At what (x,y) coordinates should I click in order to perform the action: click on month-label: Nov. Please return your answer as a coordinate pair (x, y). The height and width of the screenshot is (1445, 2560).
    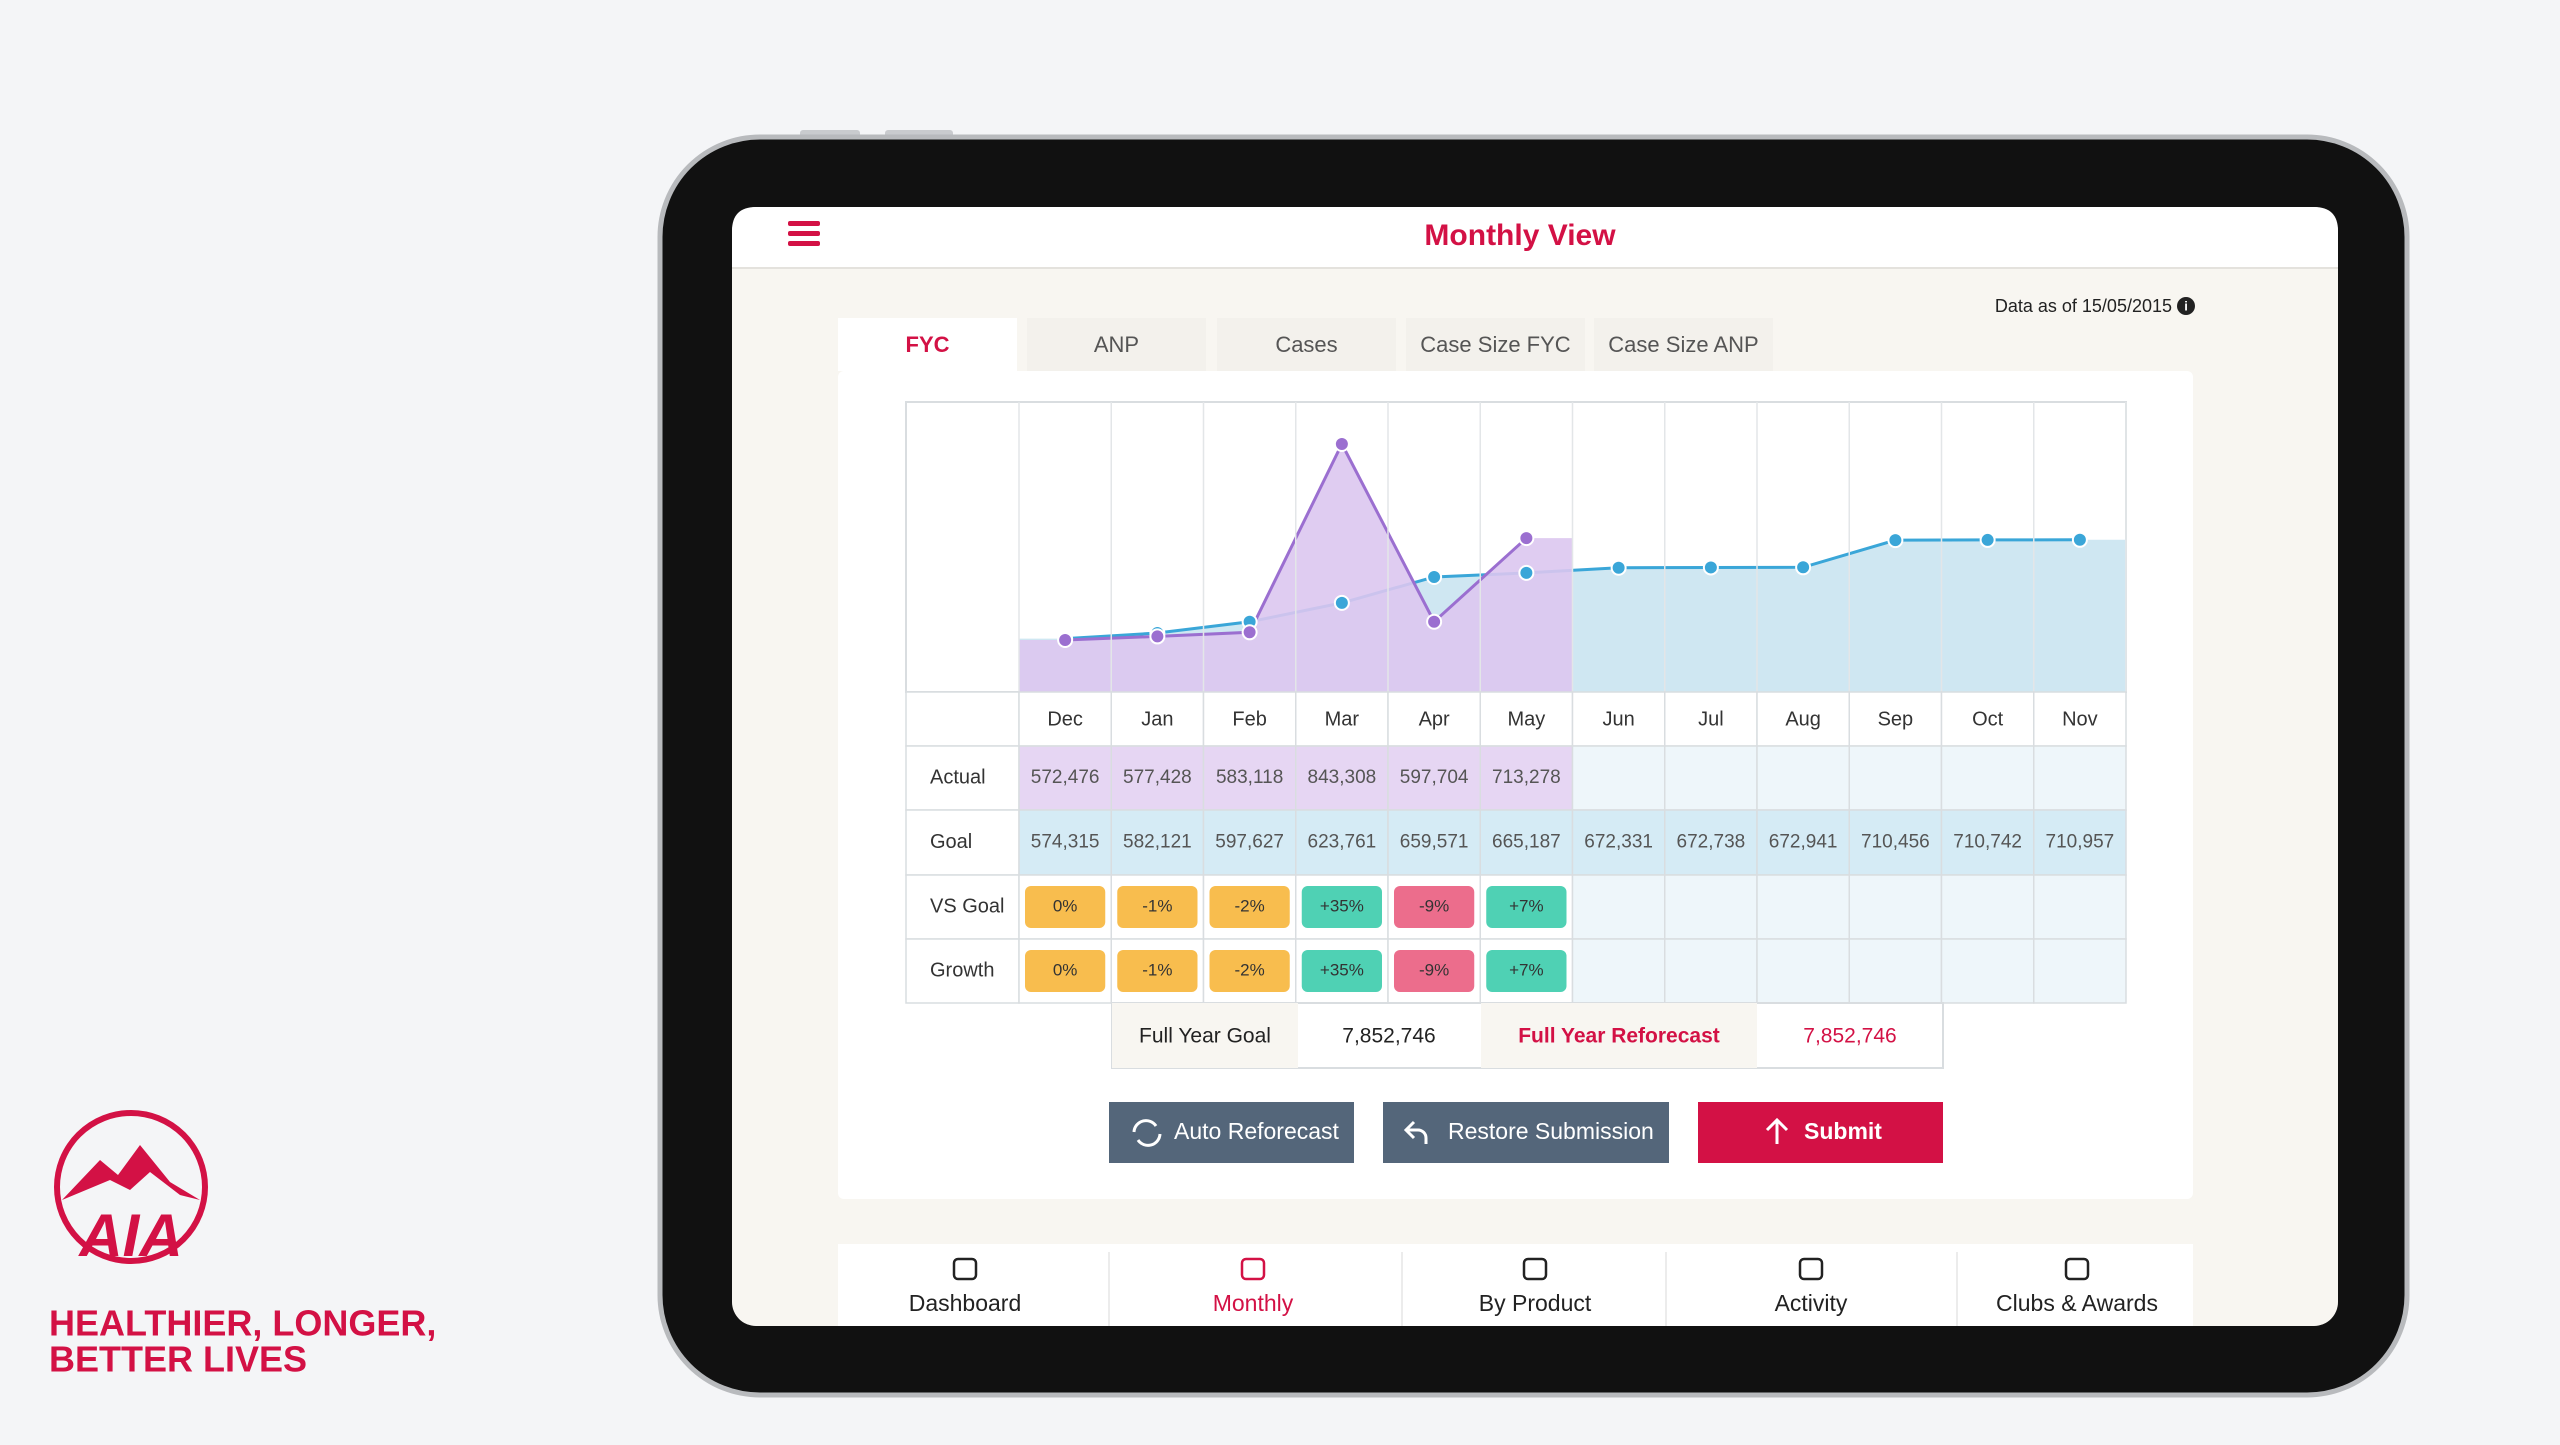
    Looking at the image, I should click on (2080, 719).